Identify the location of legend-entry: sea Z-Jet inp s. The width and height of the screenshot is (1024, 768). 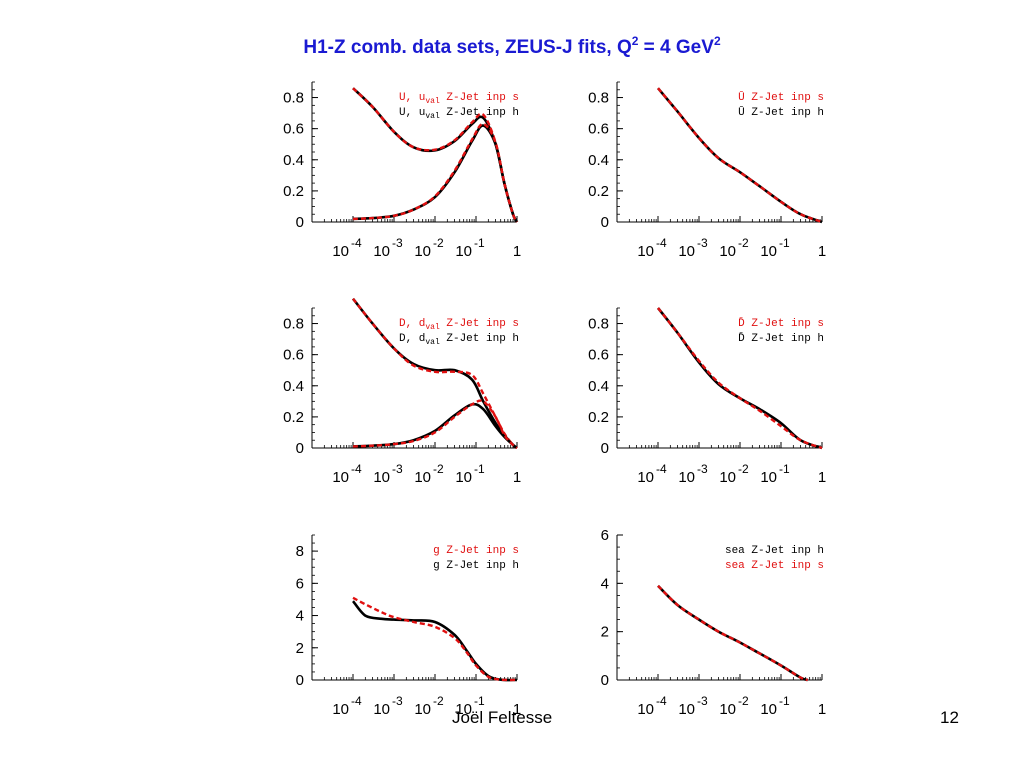
(774, 566).